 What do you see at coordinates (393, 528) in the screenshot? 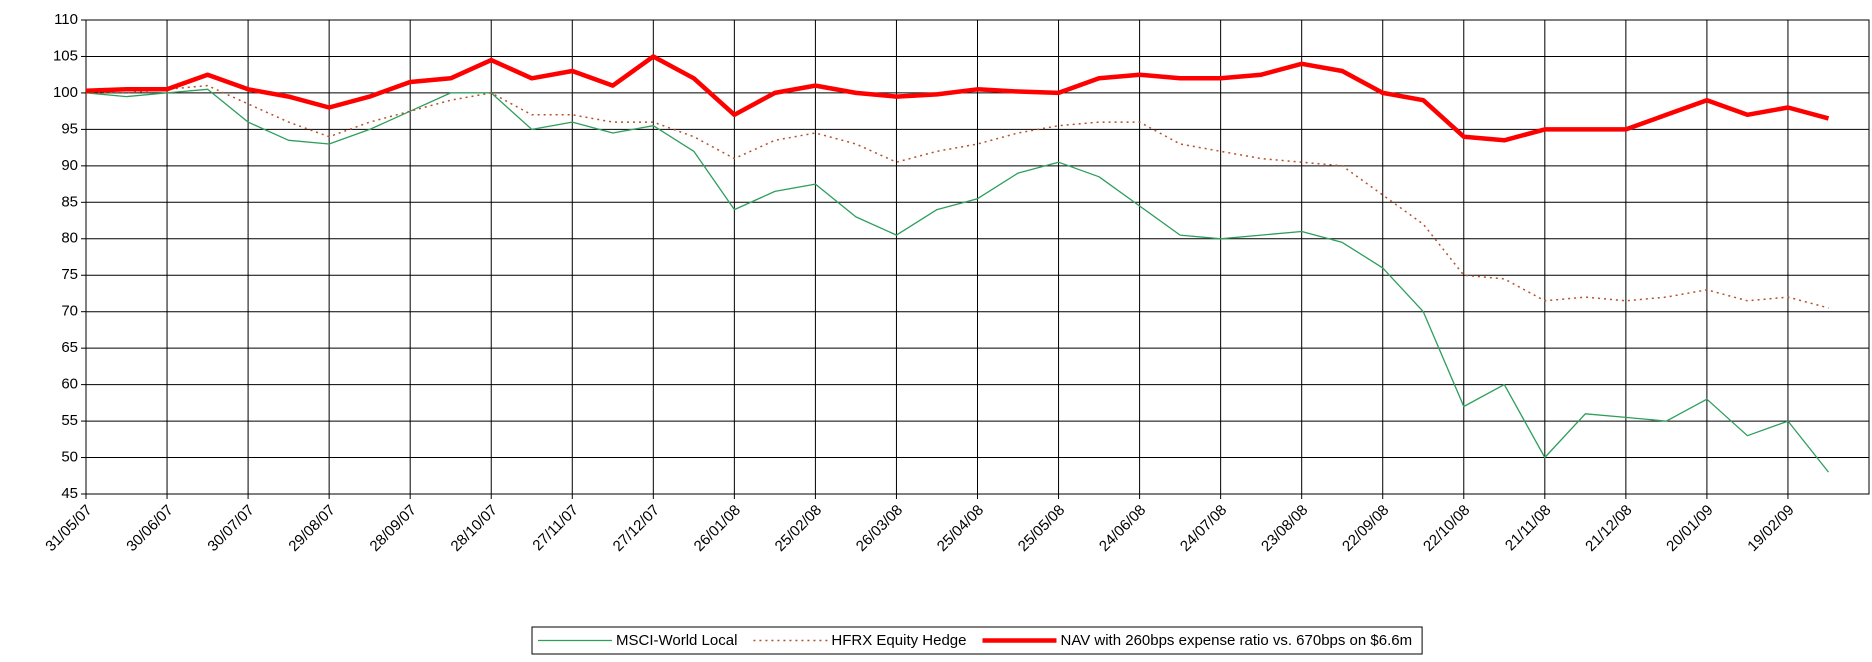
I see `x-tick-label: 28/09/07` at bounding box center [393, 528].